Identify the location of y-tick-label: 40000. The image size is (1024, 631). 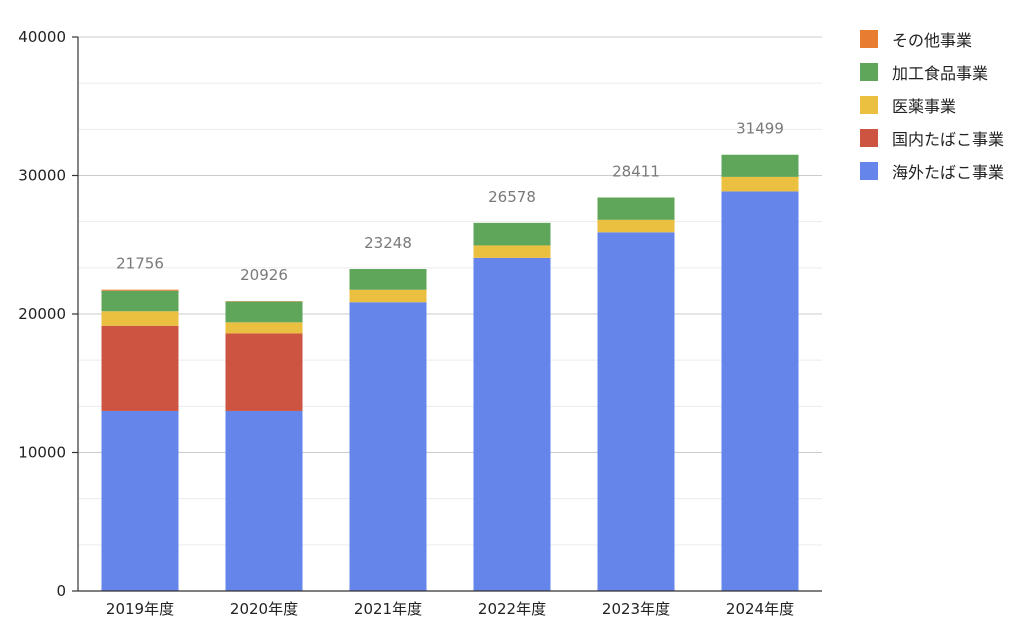
(42, 37).